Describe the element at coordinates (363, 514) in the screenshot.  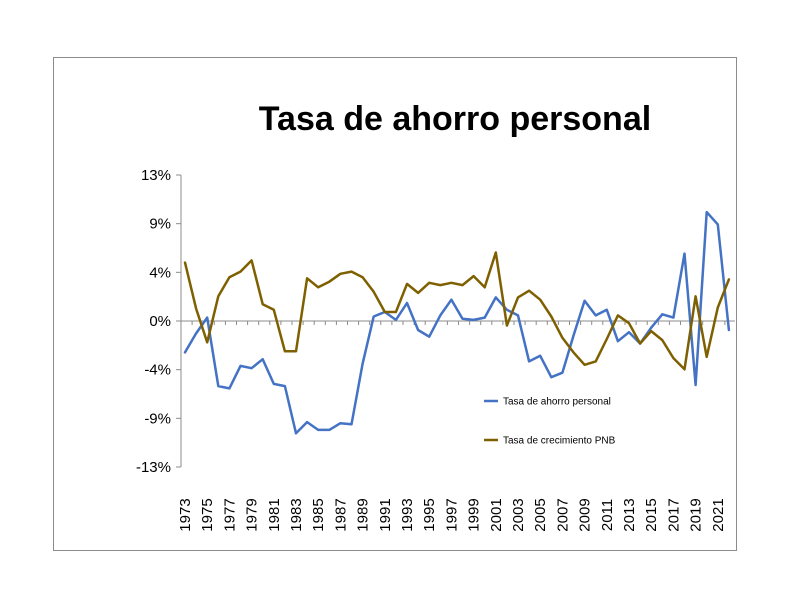
I see `x-tick-label: 1989` at that location.